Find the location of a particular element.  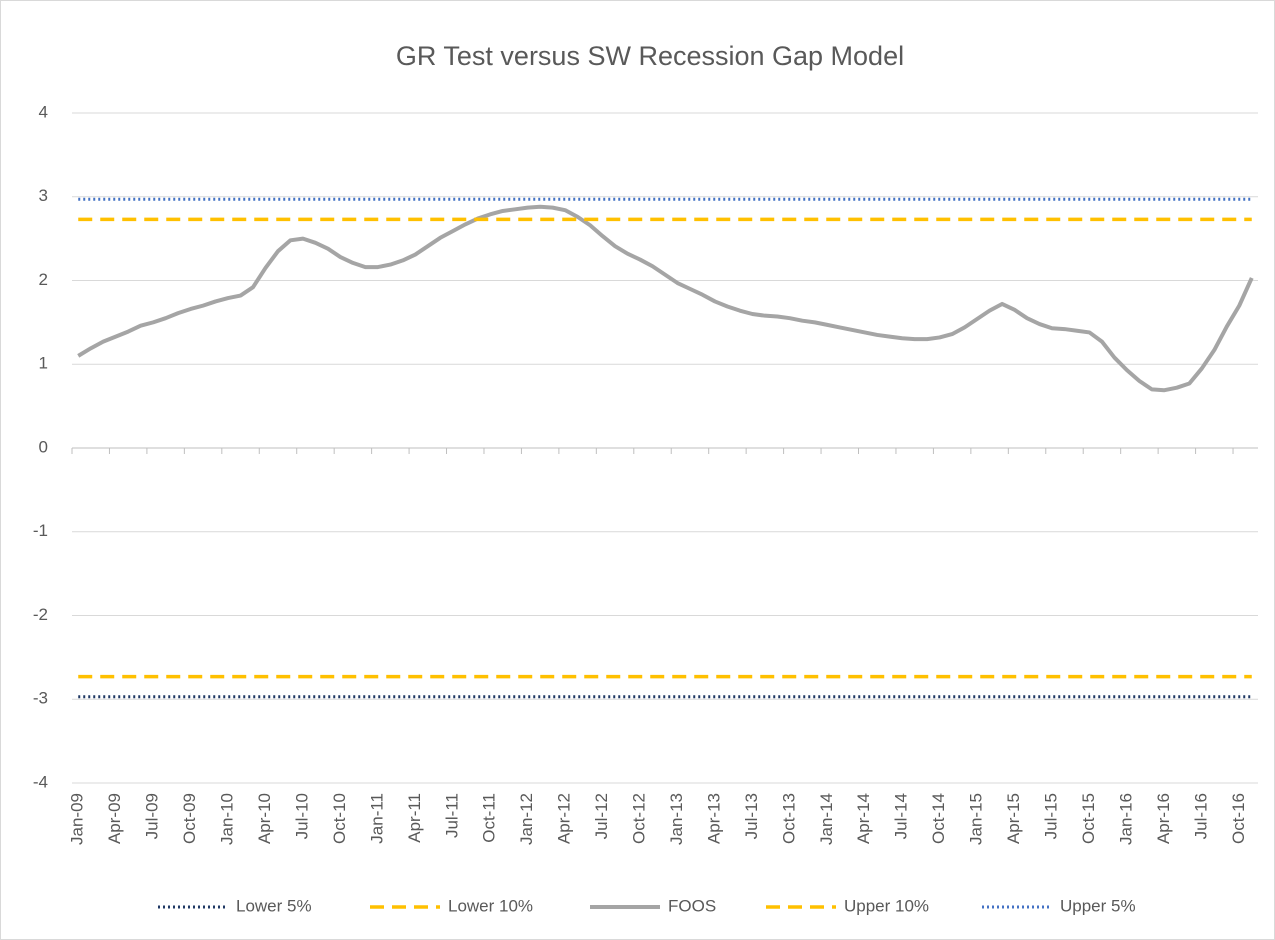

x-tick-label: Oct-16 is located at coordinates (1238, 818).